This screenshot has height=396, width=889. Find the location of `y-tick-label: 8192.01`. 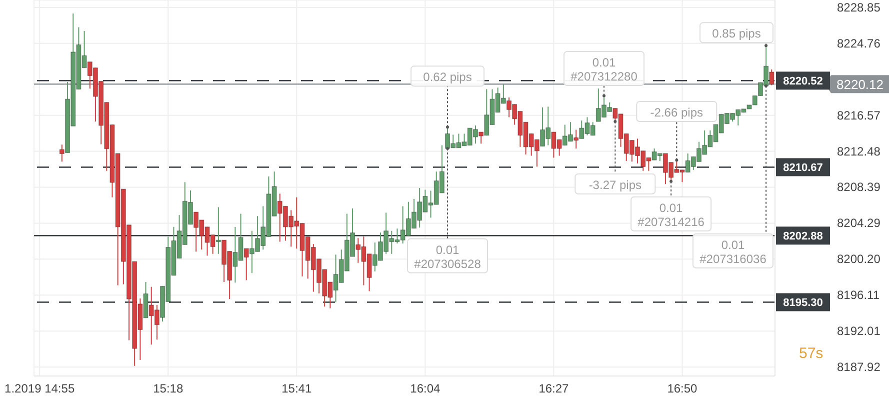

y-tick-label: 8192.01 is located at coordinates (859, 331).